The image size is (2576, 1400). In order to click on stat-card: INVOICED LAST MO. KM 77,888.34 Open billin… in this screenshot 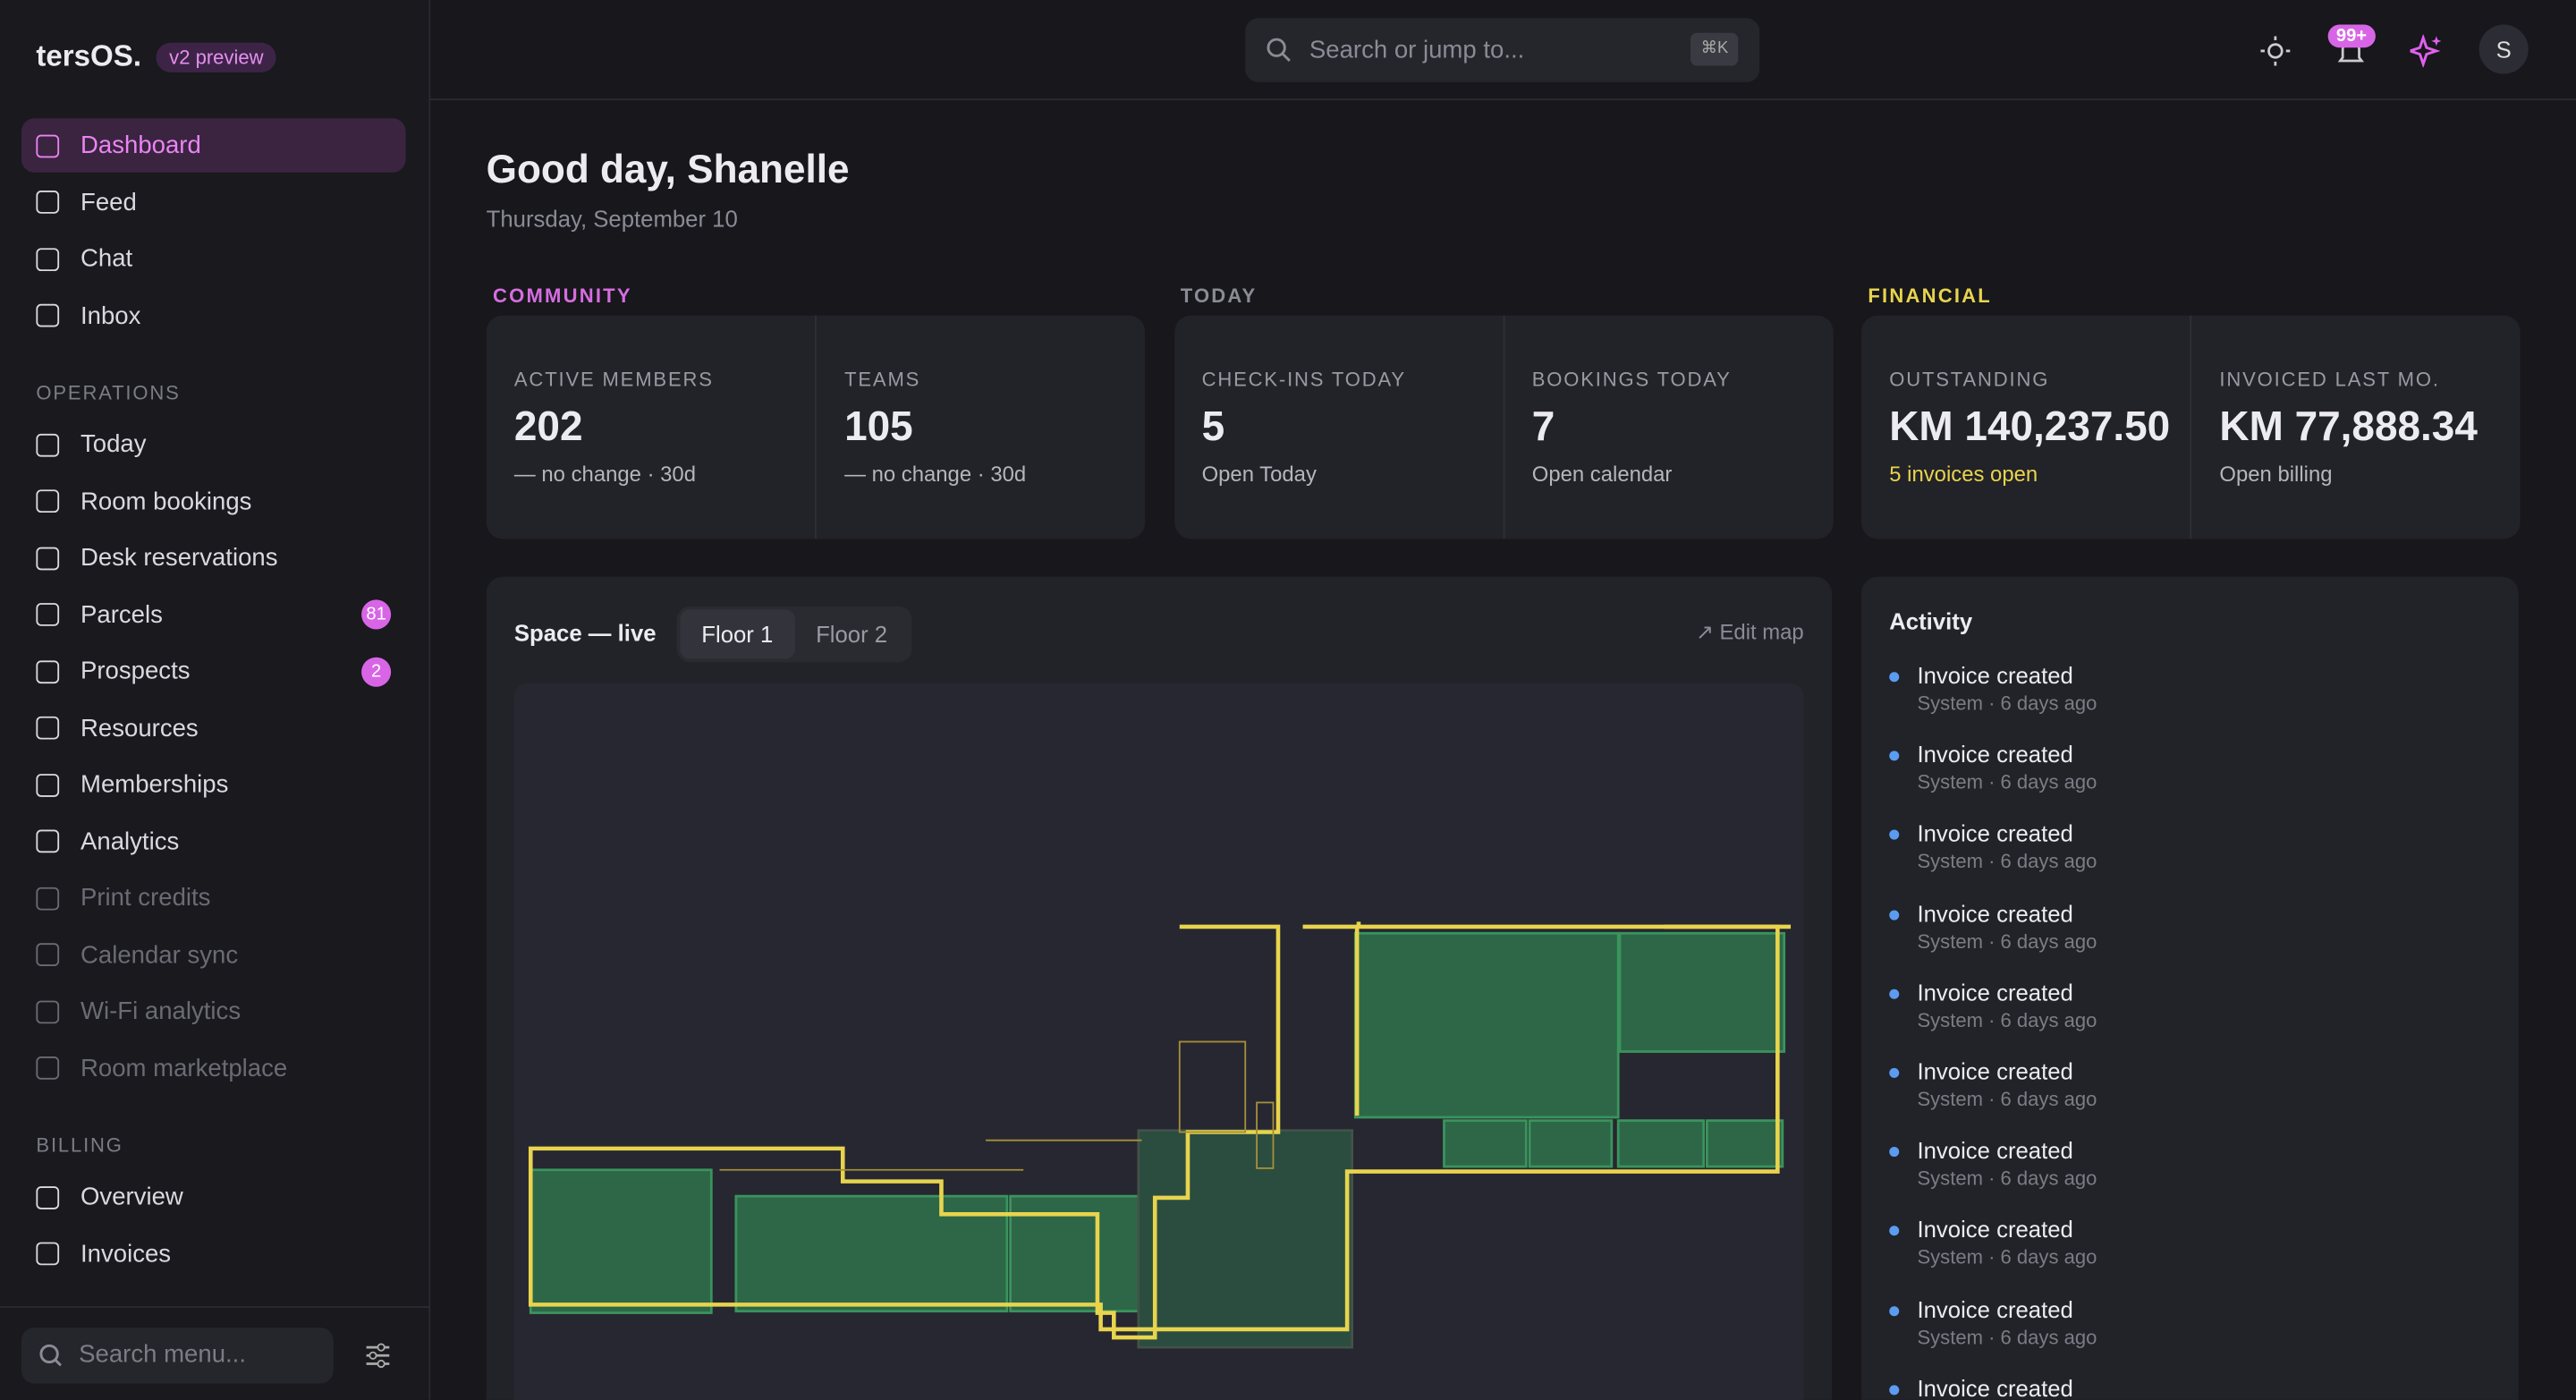, I will do `click(2355, 427)`.